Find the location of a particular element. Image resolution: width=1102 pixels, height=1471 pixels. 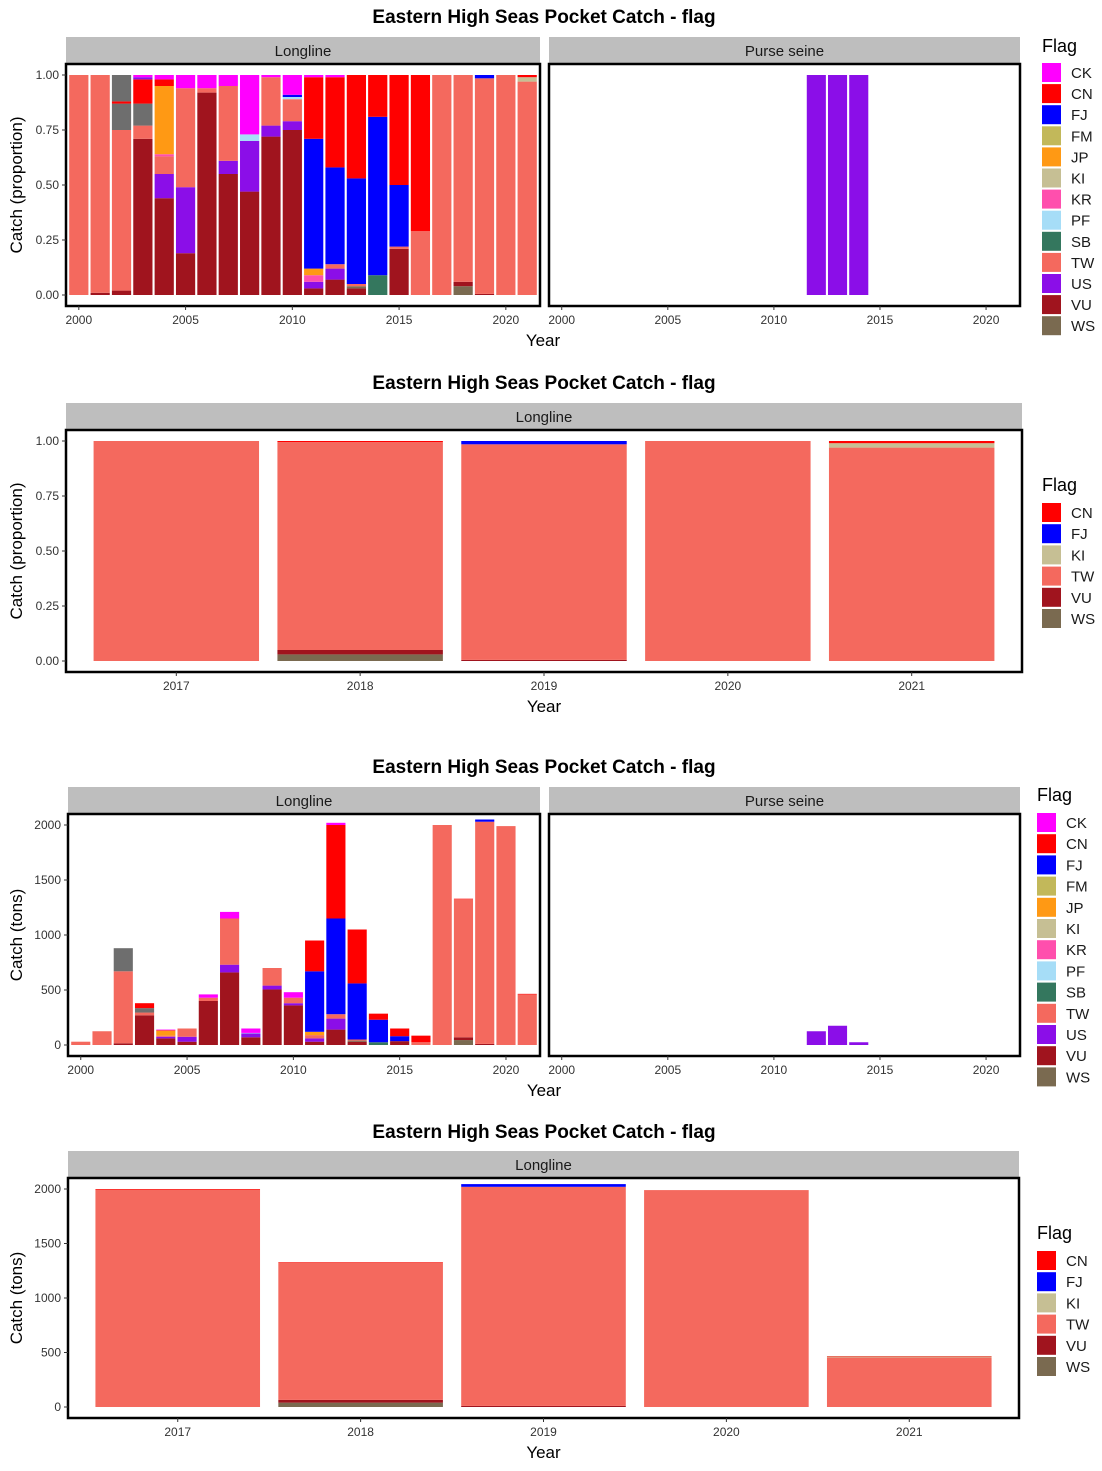

x-tick-label: 2005 is located at coordinates (667, 320).